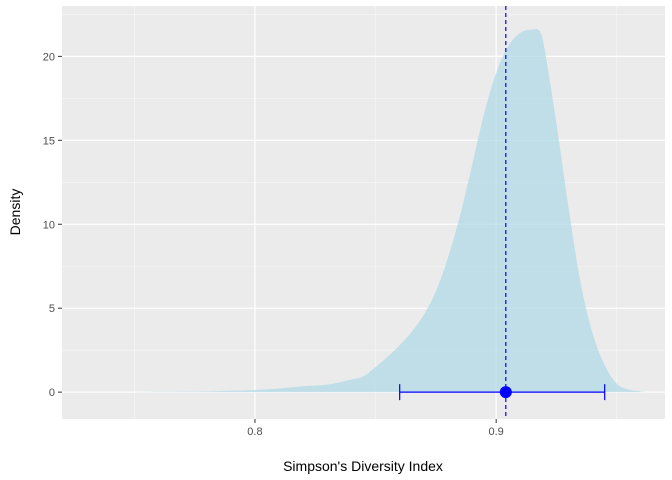 The height and width of the screenshot is (480, 672). I want to click on point-estimate, so click(505, 392).